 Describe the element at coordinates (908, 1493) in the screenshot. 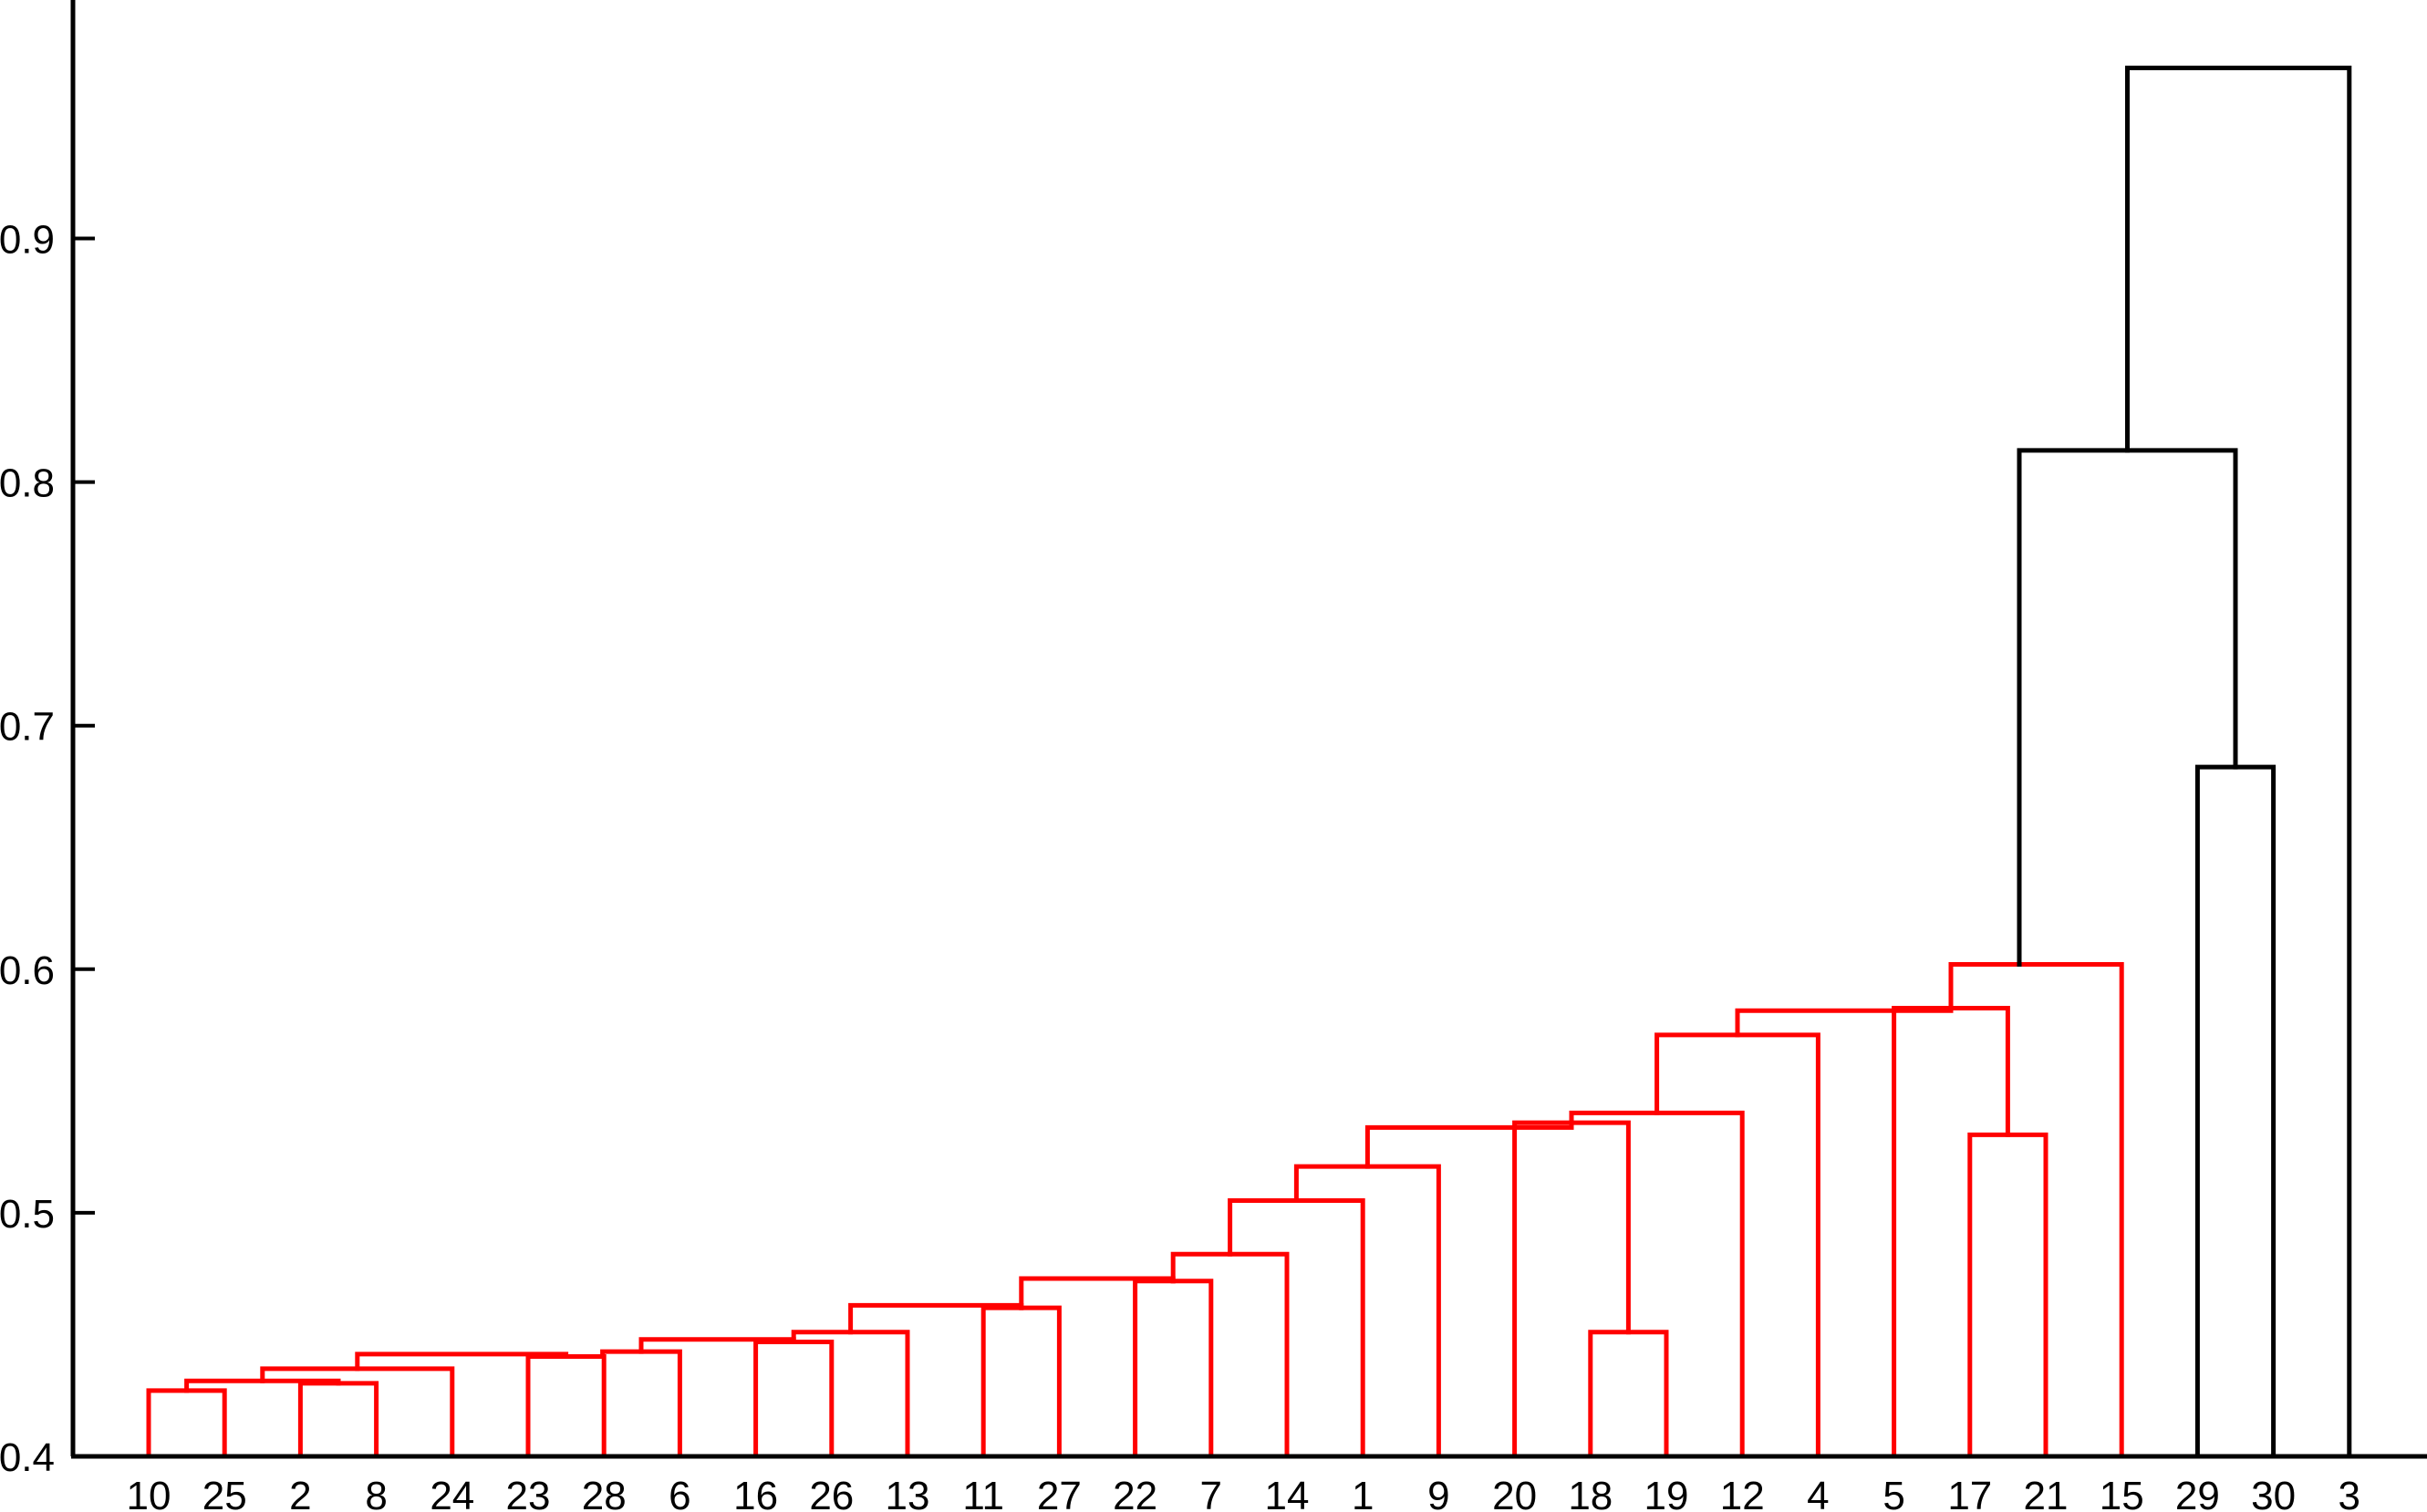

I see `x-tick-label: 13` at that location.